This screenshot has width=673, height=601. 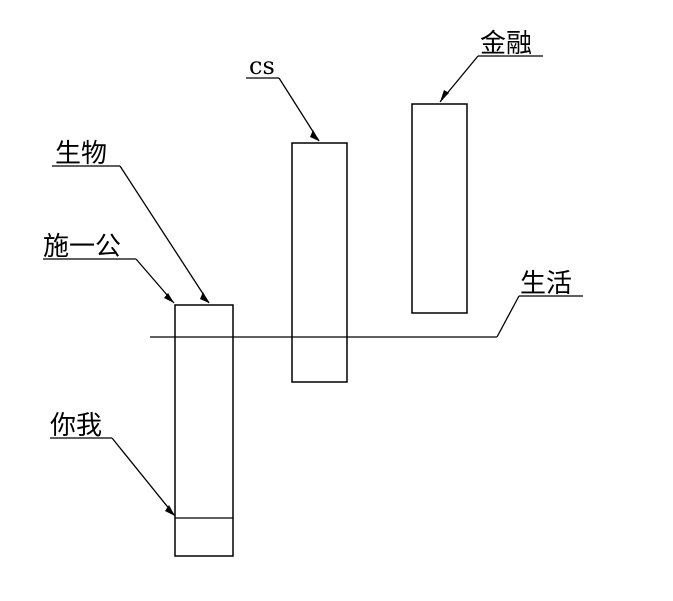 I want to click on middle-bar, so click(x=319, y=262).